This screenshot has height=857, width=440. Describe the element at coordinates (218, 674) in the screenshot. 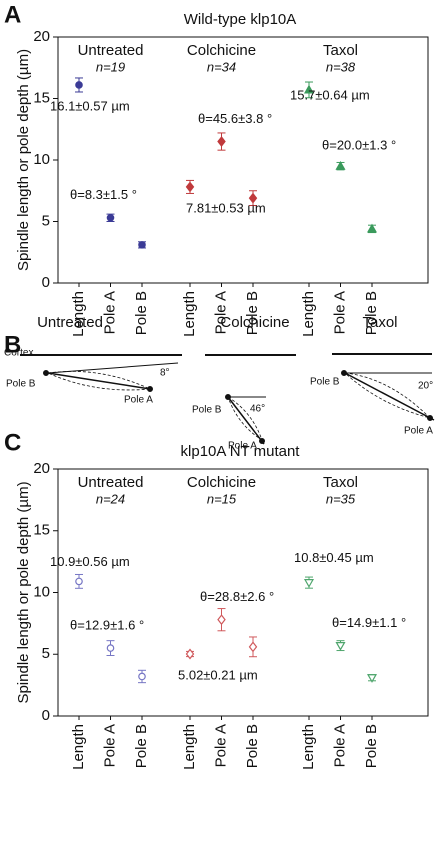

I see `length-annotation: 5.02±0.21 µm` at that location.